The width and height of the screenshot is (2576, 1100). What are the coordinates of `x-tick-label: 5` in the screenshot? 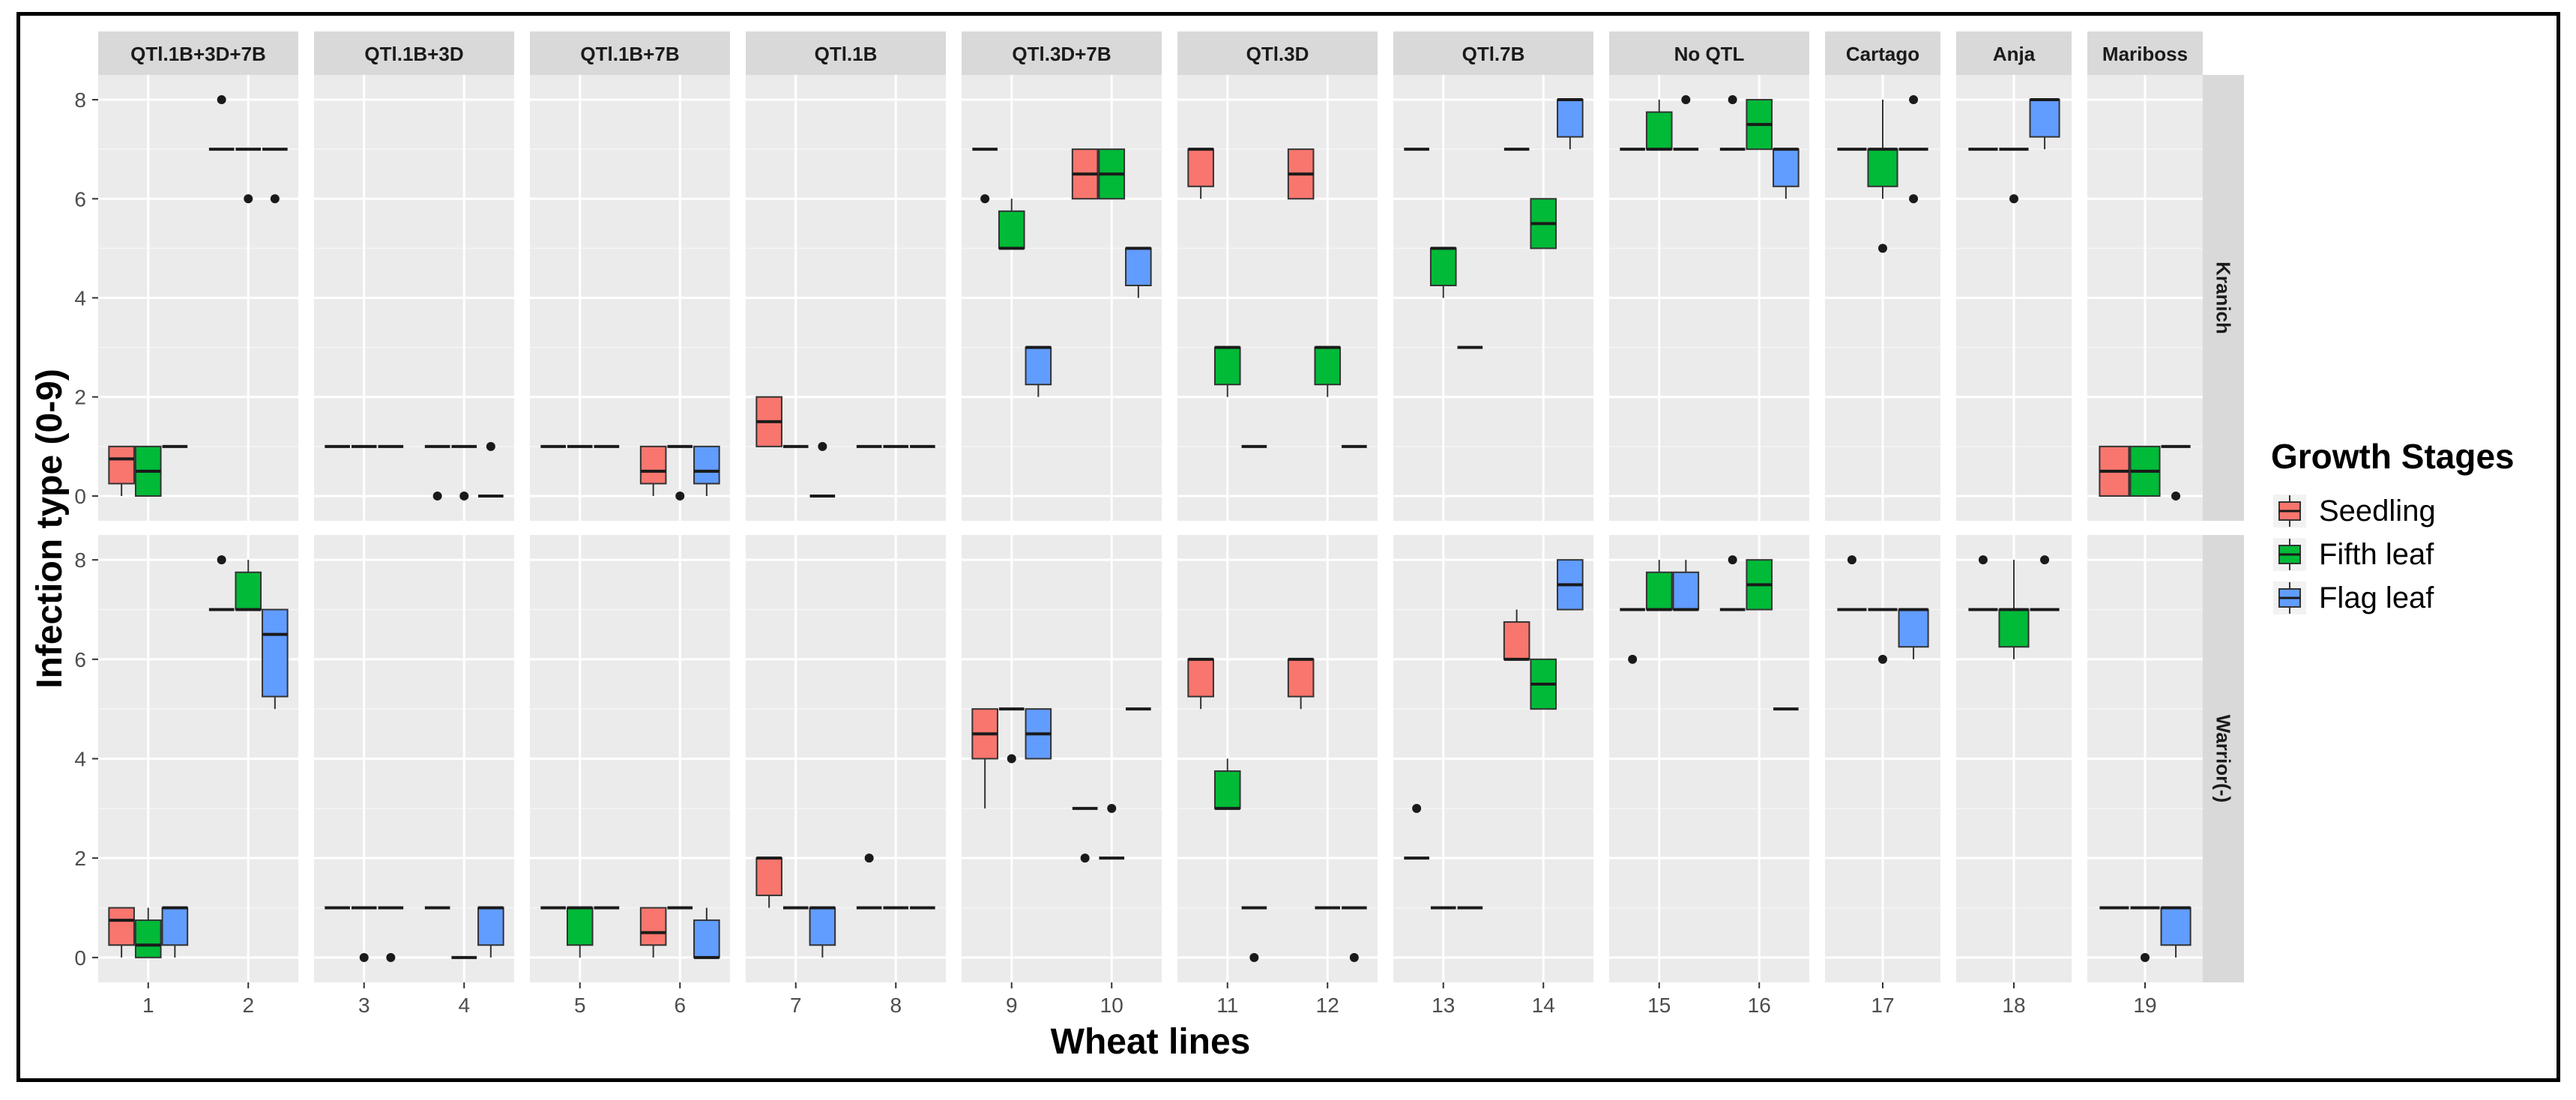 It's located at (580, 1005).